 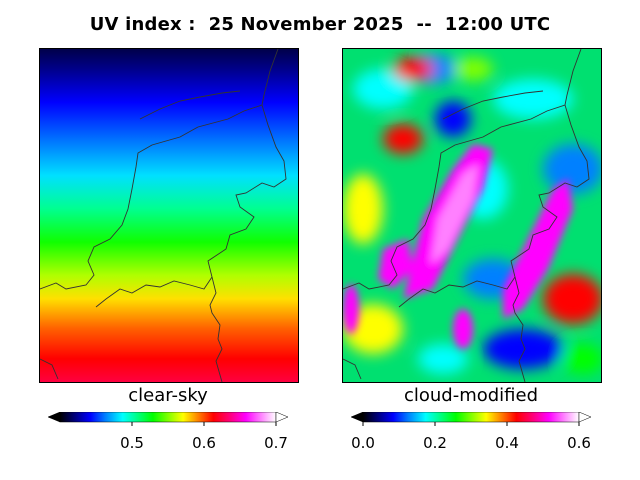 What do you see at coordinates (363, 443) in the screenshot?
I see `colorbar-tick-label: 0.0` at bounding box center [363, 443].